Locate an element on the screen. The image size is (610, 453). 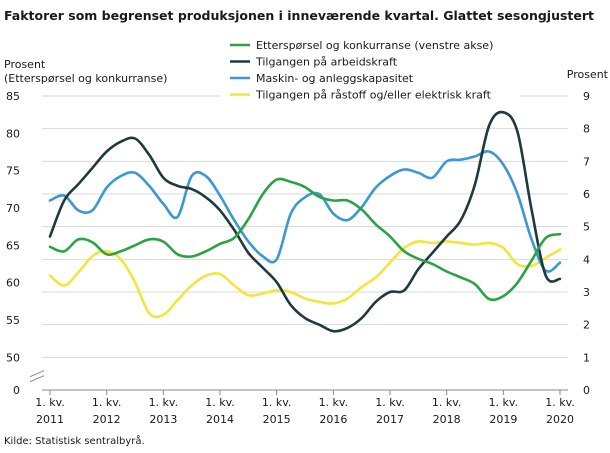
right-y-axis: 0 1 2 3 4 5 6 7 8 9 is located at coordinates (586, 243).